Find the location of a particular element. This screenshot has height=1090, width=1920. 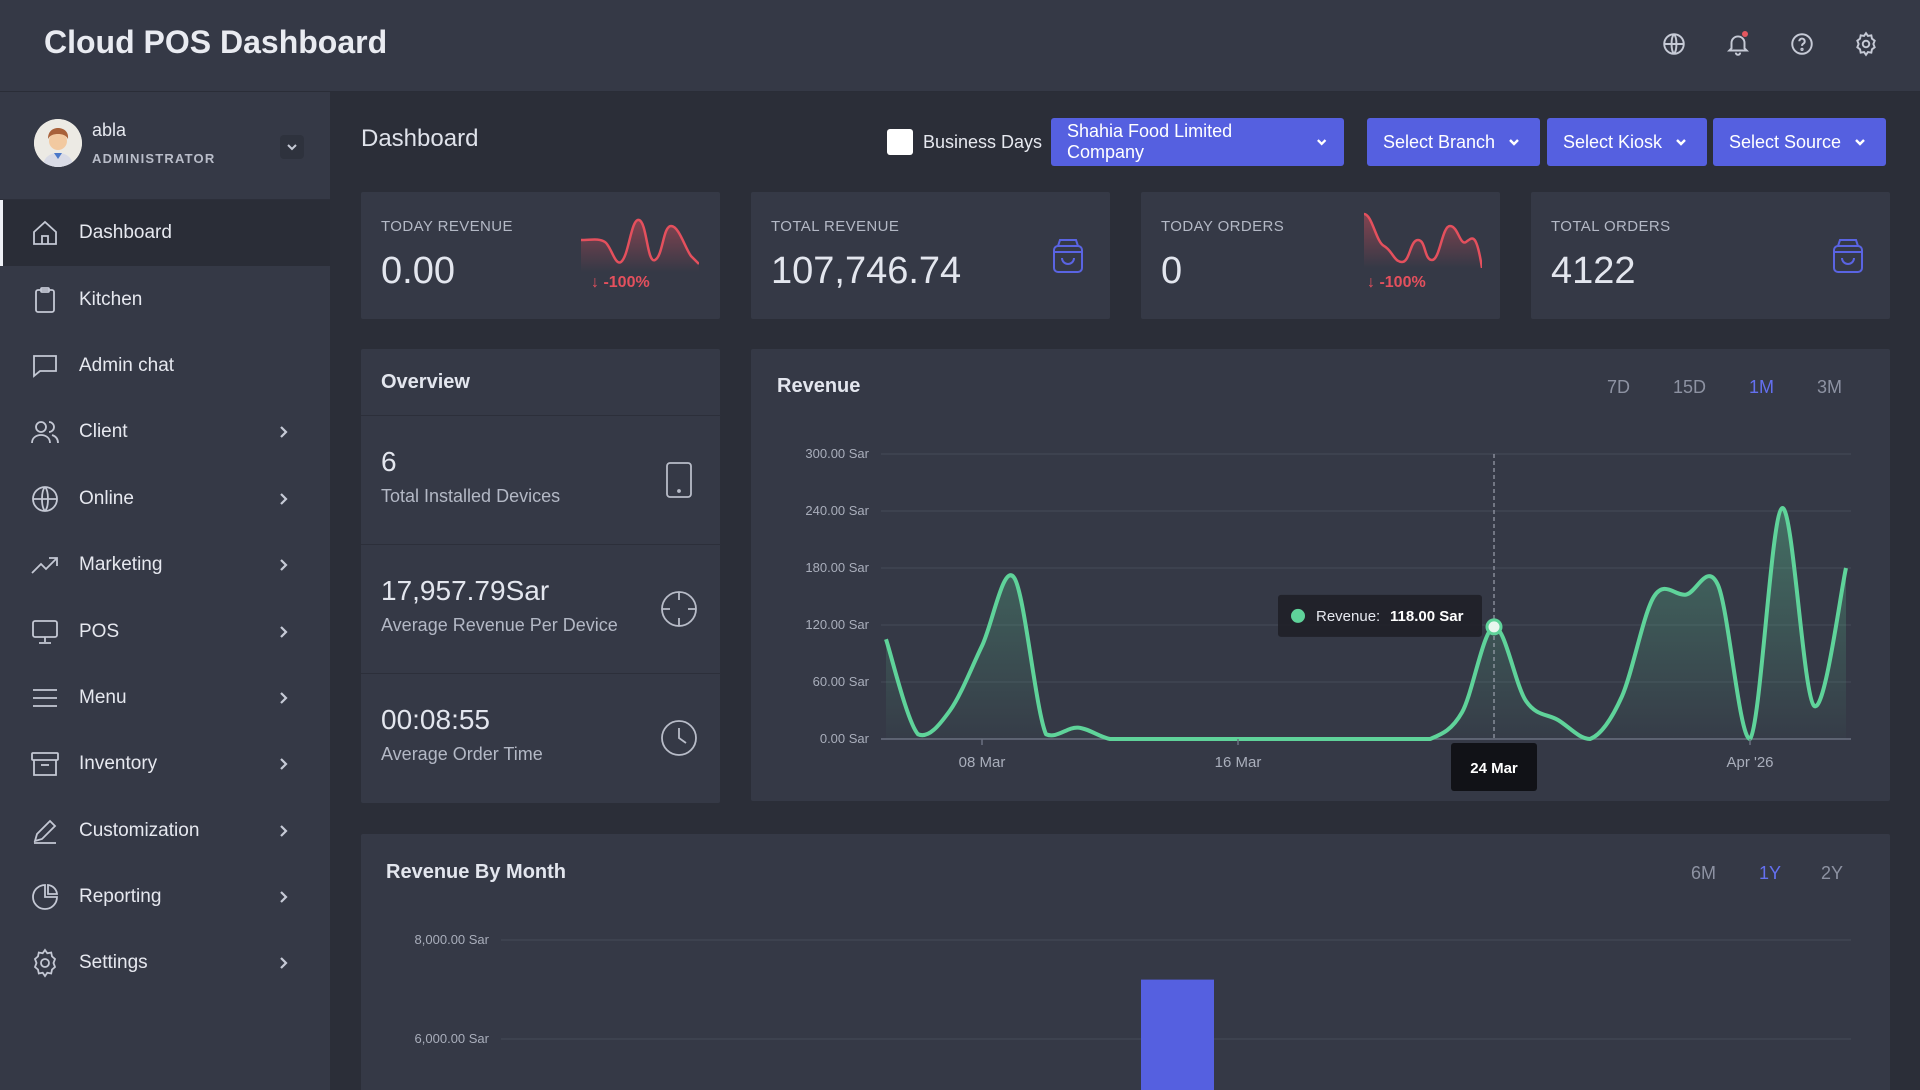

month-chart-title: Revenue By Month is located at coordinates (476, 872).